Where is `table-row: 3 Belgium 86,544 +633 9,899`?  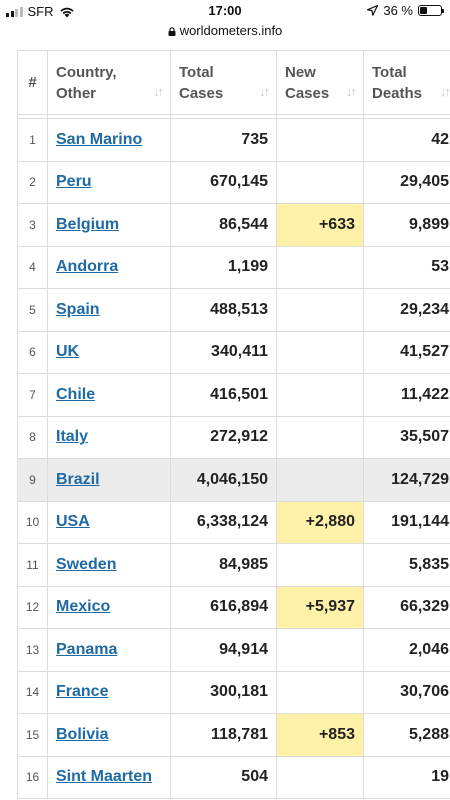
table-row: 3 Belgium 86,544 +633 9,899 is located at coordinates (233, 225).